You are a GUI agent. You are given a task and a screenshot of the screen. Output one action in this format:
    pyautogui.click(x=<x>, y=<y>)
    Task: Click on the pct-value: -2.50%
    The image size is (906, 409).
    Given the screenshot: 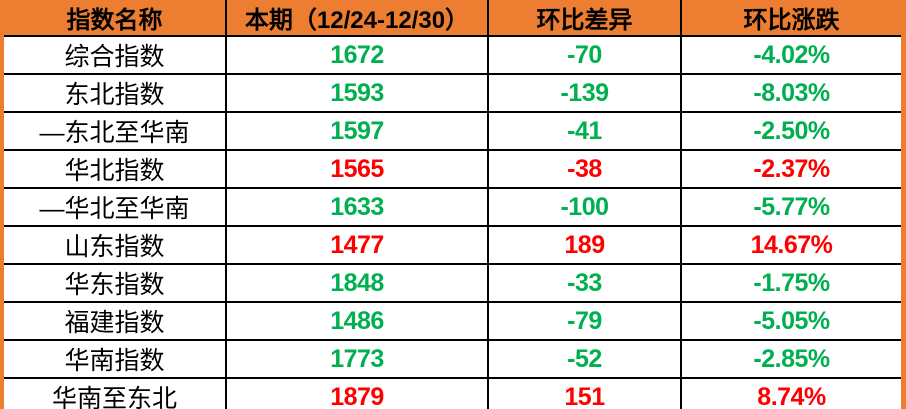 What is the action you would take?
    pyautogui.click(x=790, y=131)
    